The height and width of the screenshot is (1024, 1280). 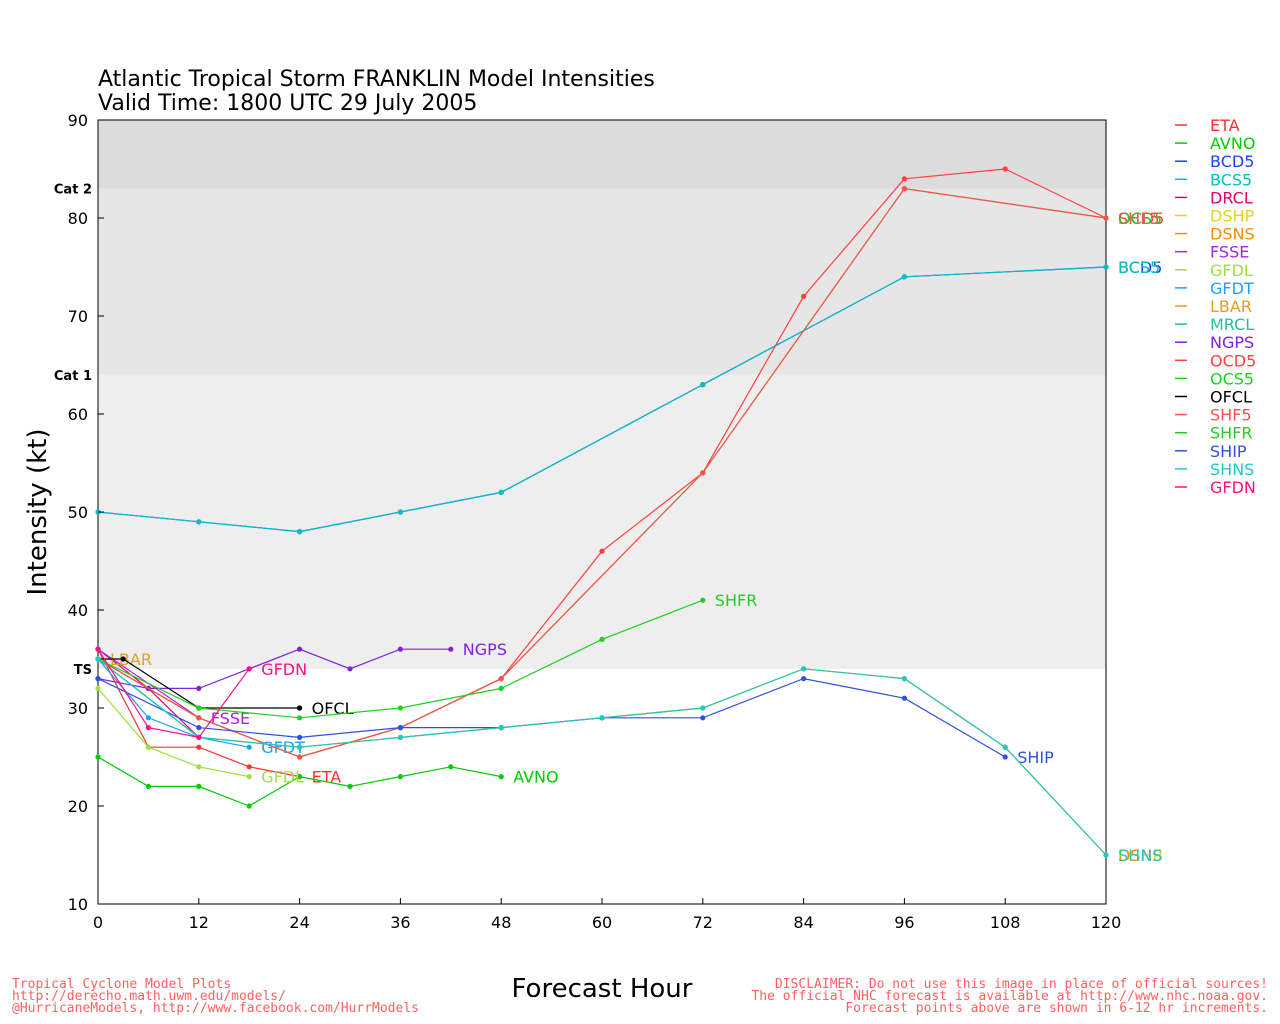 I want to click on series-end-label-ocs5: OCS5, so click(x=1140, y=218).